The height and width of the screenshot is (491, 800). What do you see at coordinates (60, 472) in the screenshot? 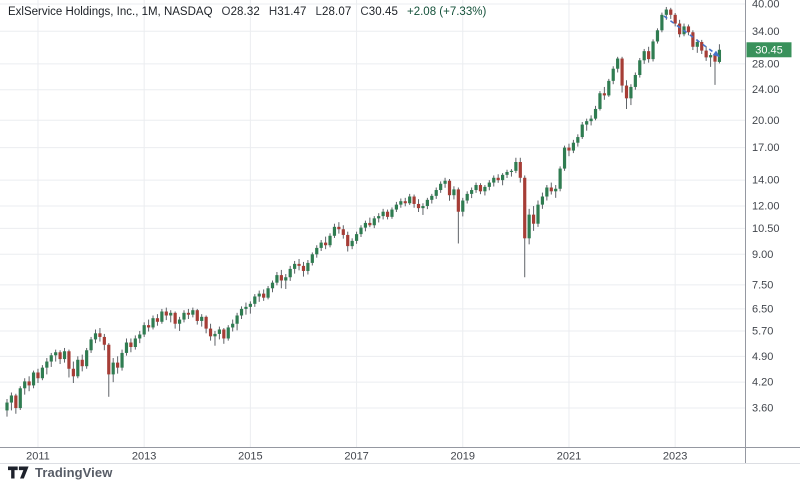
I see `tradingview-logo: TradingView` at bounding box center [60, 472].